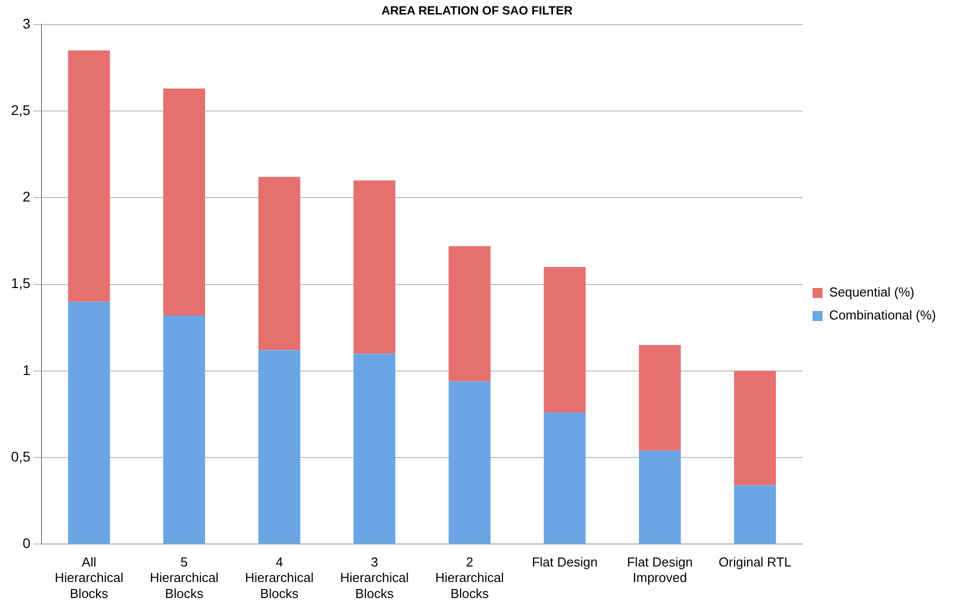  I want to click on x-tick-label: 2 Hierarchical Blocks, so click(469, 577).